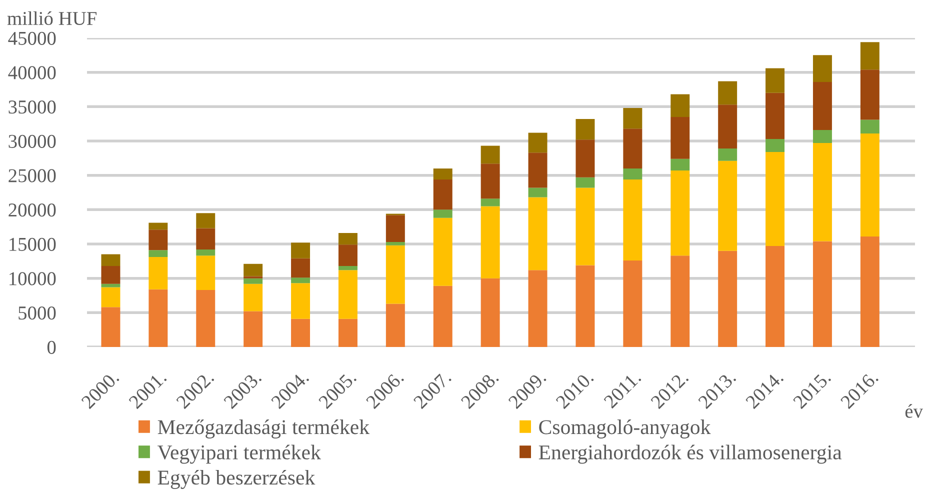 Image resolution: width=926 pixels, height=493 pixels. What do you see at coordinates (625, 429) in the screenshot?
I see `legend-label: Csomagoló-anyagok` at bounding box center [625, 429].